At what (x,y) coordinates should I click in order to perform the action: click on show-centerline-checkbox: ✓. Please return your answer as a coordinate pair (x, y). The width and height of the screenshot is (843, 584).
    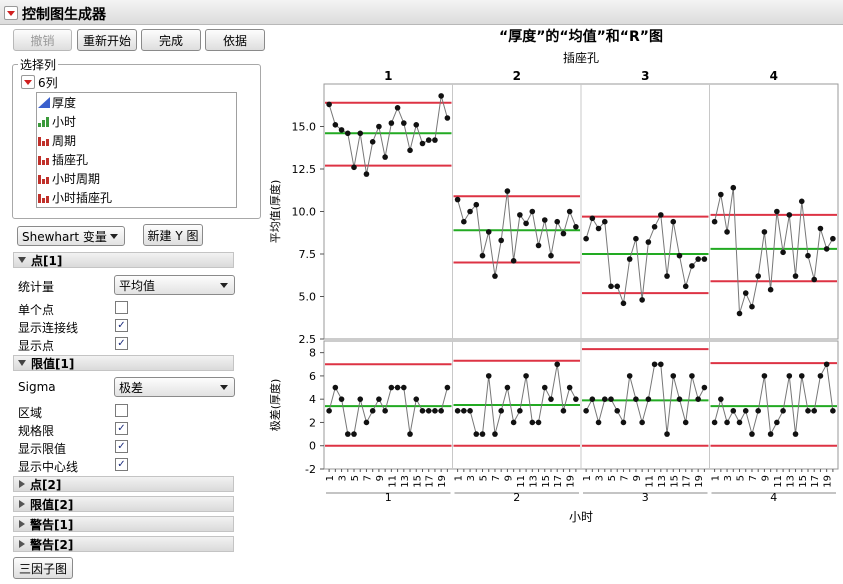
    Looking at the image, I should click on (121, 464).